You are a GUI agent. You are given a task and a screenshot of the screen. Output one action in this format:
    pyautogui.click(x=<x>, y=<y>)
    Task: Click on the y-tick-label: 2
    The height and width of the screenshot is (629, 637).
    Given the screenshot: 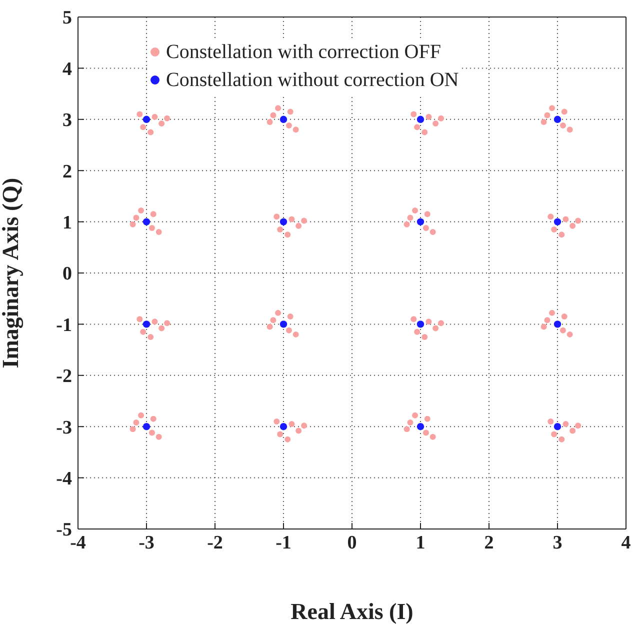 What is the action you would take?
    pyautogui.click(x=67, y=171)
    